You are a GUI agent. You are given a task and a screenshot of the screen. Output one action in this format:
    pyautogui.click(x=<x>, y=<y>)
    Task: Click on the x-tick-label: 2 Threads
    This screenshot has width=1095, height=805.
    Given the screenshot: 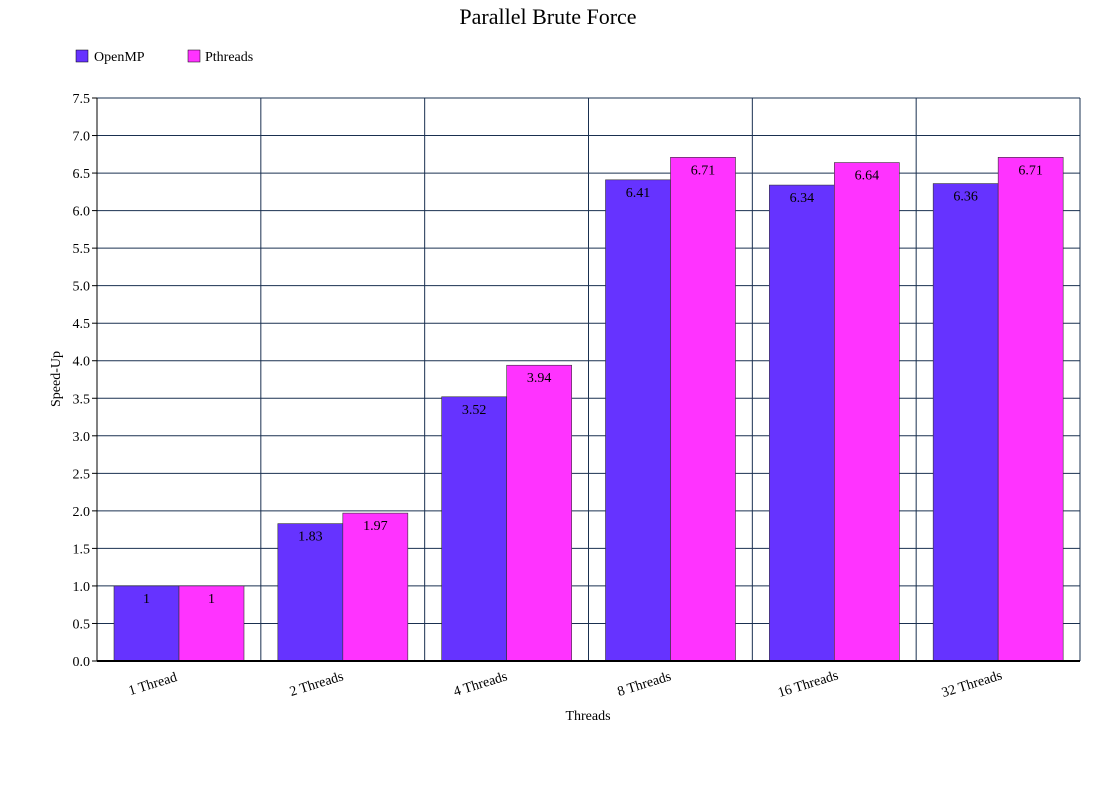 What is the action you would take?
    pyautogui.click(x=316, y=684)
    